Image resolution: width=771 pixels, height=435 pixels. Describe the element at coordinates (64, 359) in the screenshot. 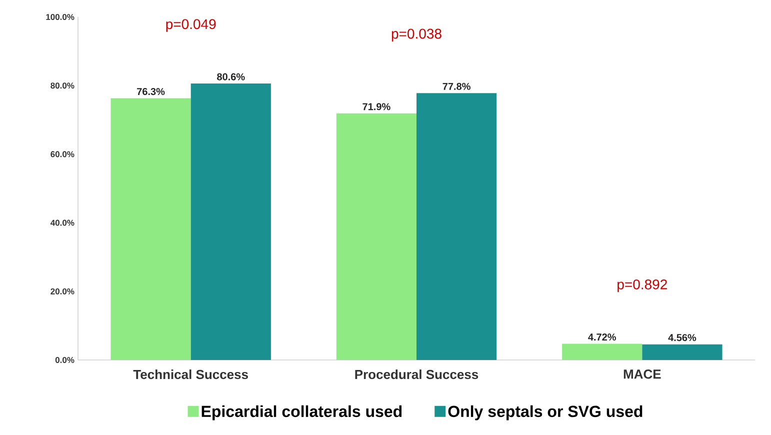

I see `y-tick-label: 0.0%` at that location.